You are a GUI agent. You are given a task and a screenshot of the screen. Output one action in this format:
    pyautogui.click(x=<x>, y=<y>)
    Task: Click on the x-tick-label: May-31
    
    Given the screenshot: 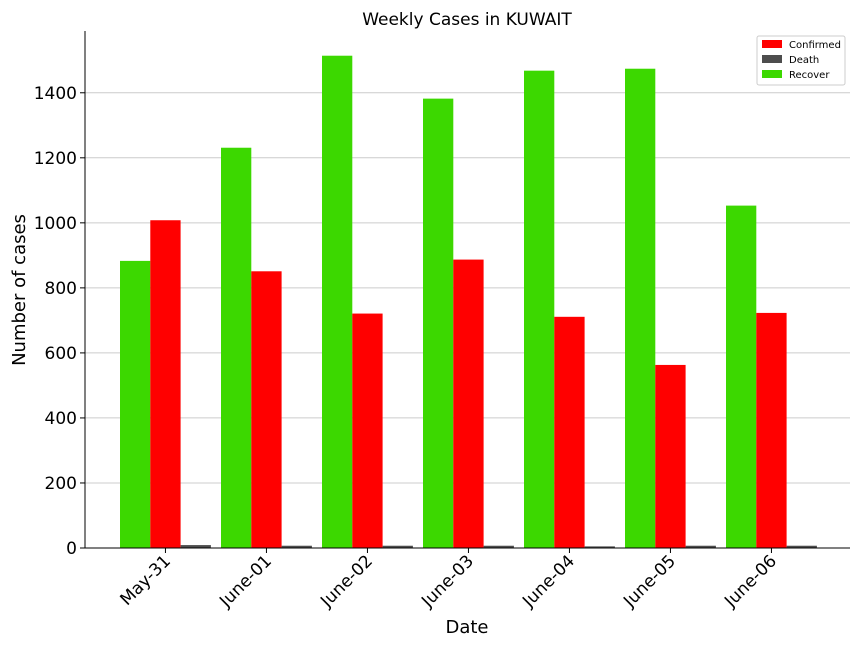 What is the action you would take?
    pyautogui.click(x=146, y=580)
    